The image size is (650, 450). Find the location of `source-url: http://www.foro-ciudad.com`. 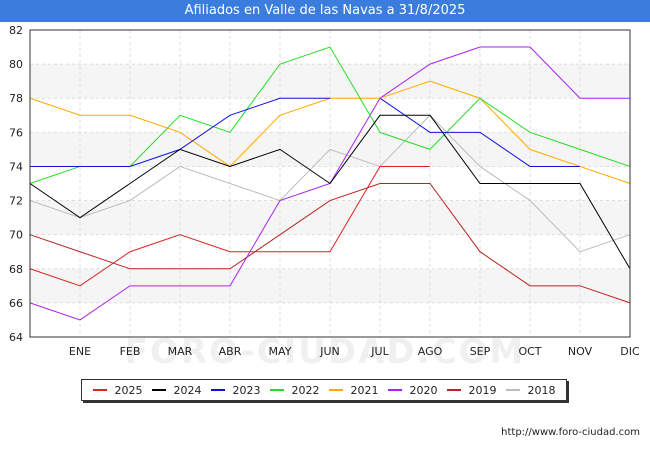

source-url: http://www.foro-ciudad.com is located at coordinates (570, 432).